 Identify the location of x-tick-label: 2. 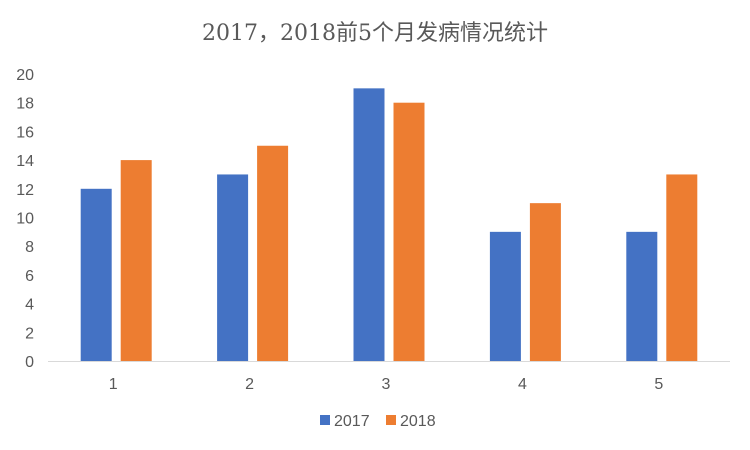
(249, 384).